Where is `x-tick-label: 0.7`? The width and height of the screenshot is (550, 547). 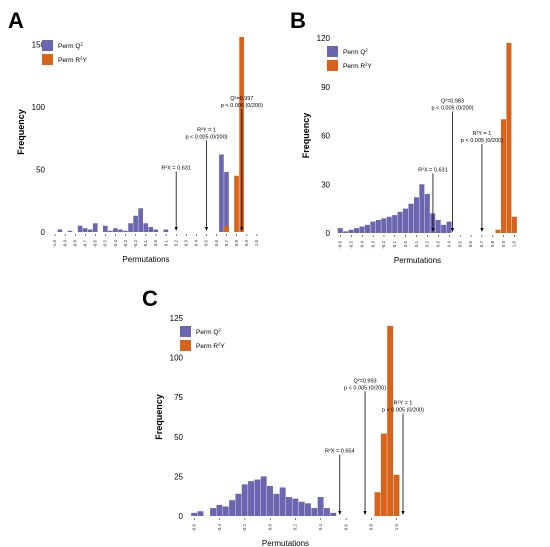
x-tick-label: 0.7 is located at coordinates (226, 243).